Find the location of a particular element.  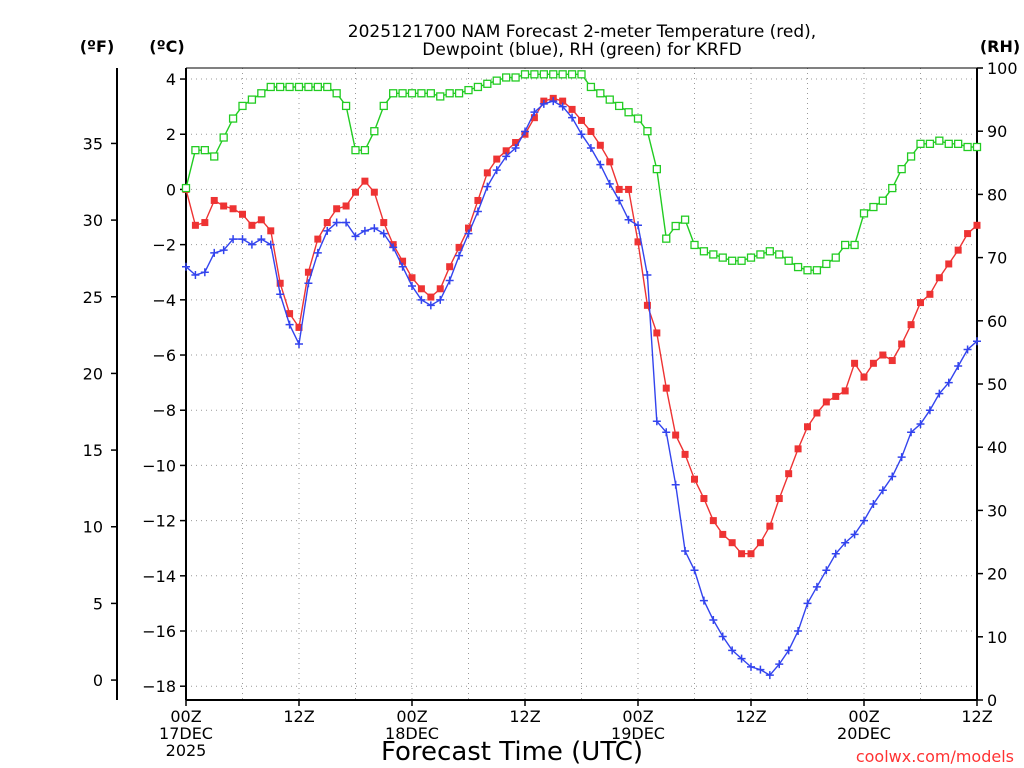

celsius-axis-unit: (ºC) is located at coordinates (166, 46).